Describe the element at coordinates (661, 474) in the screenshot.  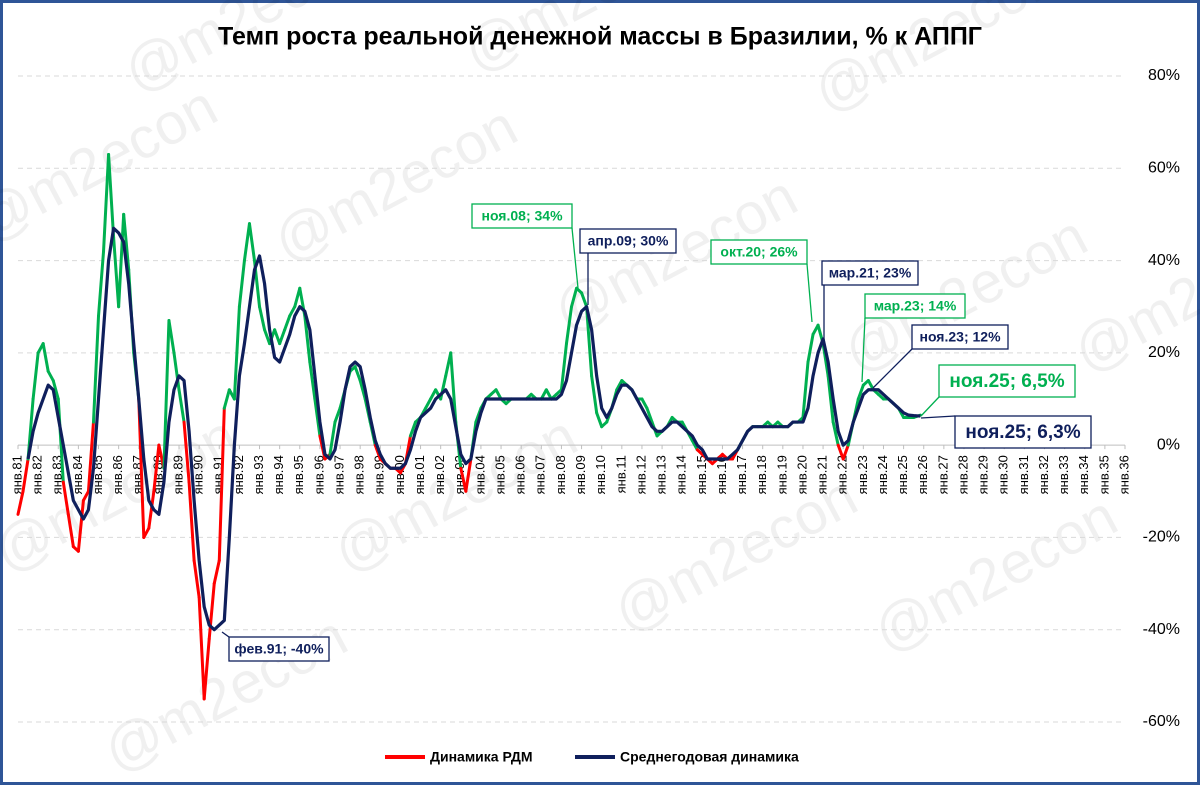
I see `x-tick-label: янв.13` at that location.